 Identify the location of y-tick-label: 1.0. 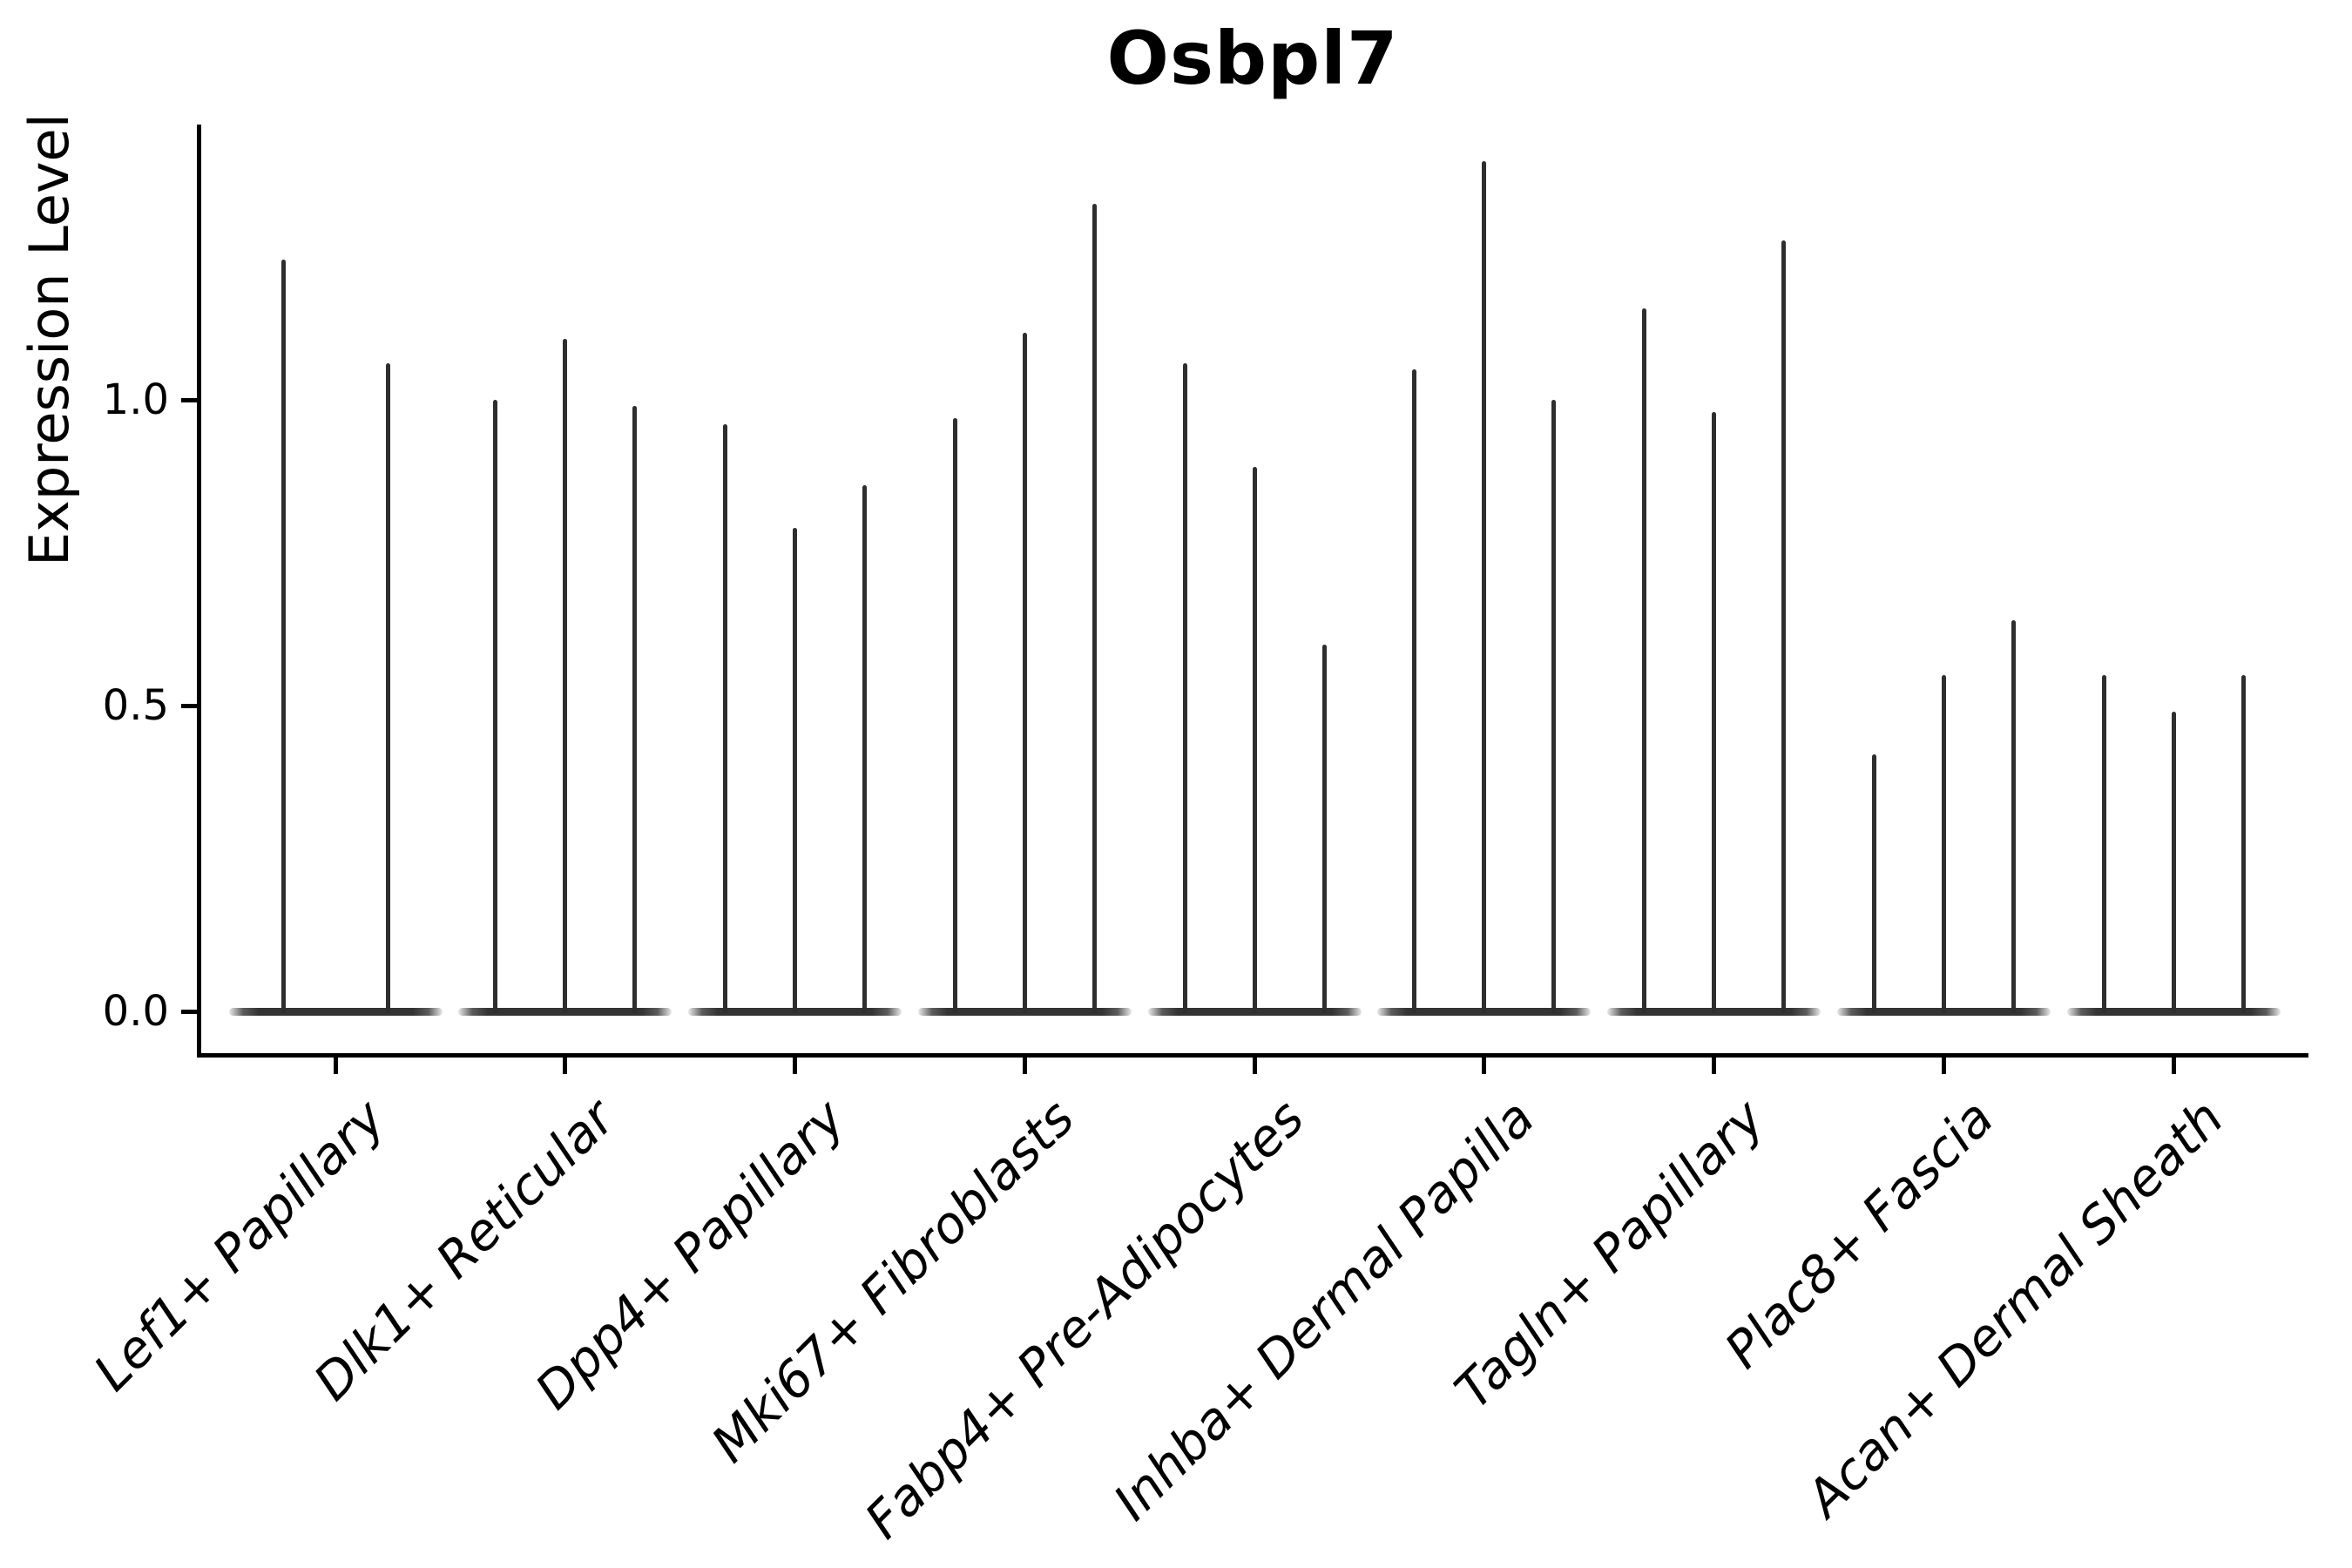
(135, 399).